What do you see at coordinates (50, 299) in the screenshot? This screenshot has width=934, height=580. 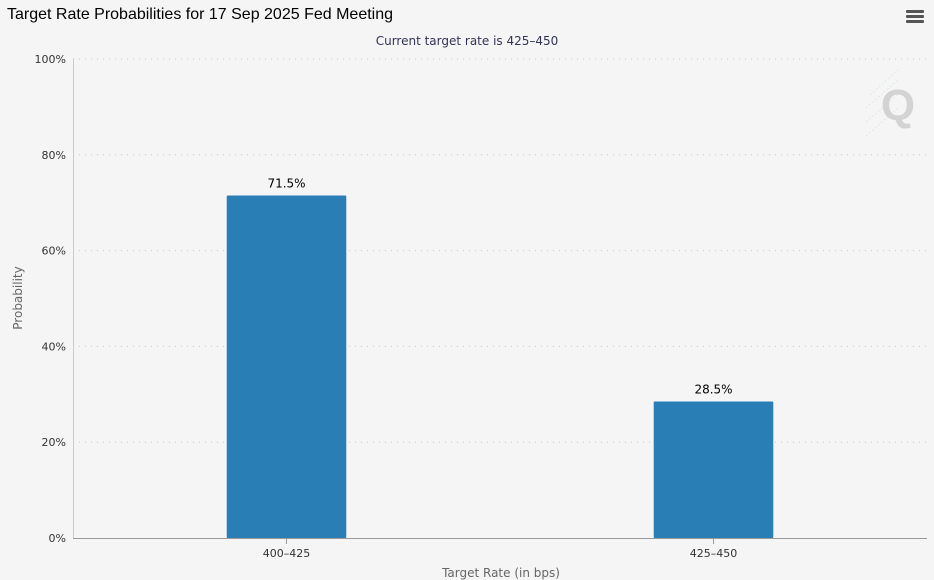 I see `y-tick-labels: 0% 20% 40% 60% 80% 100%` at bounding box center [50, 299].